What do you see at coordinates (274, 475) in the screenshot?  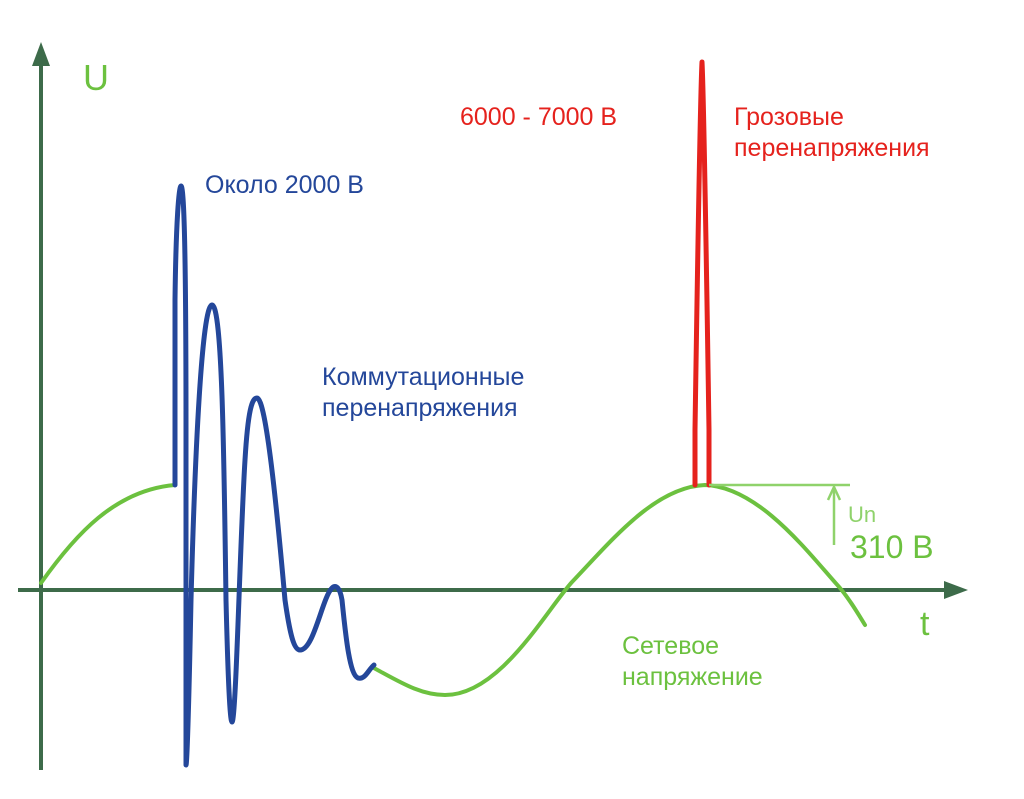 I see `switching-overvoltage-curve` at bounding box center [274, 475].